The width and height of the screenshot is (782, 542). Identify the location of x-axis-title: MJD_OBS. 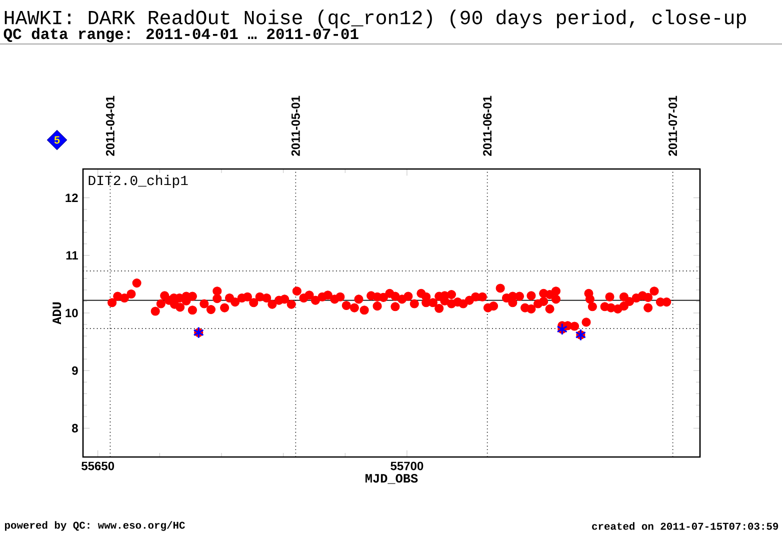
(392, 479).